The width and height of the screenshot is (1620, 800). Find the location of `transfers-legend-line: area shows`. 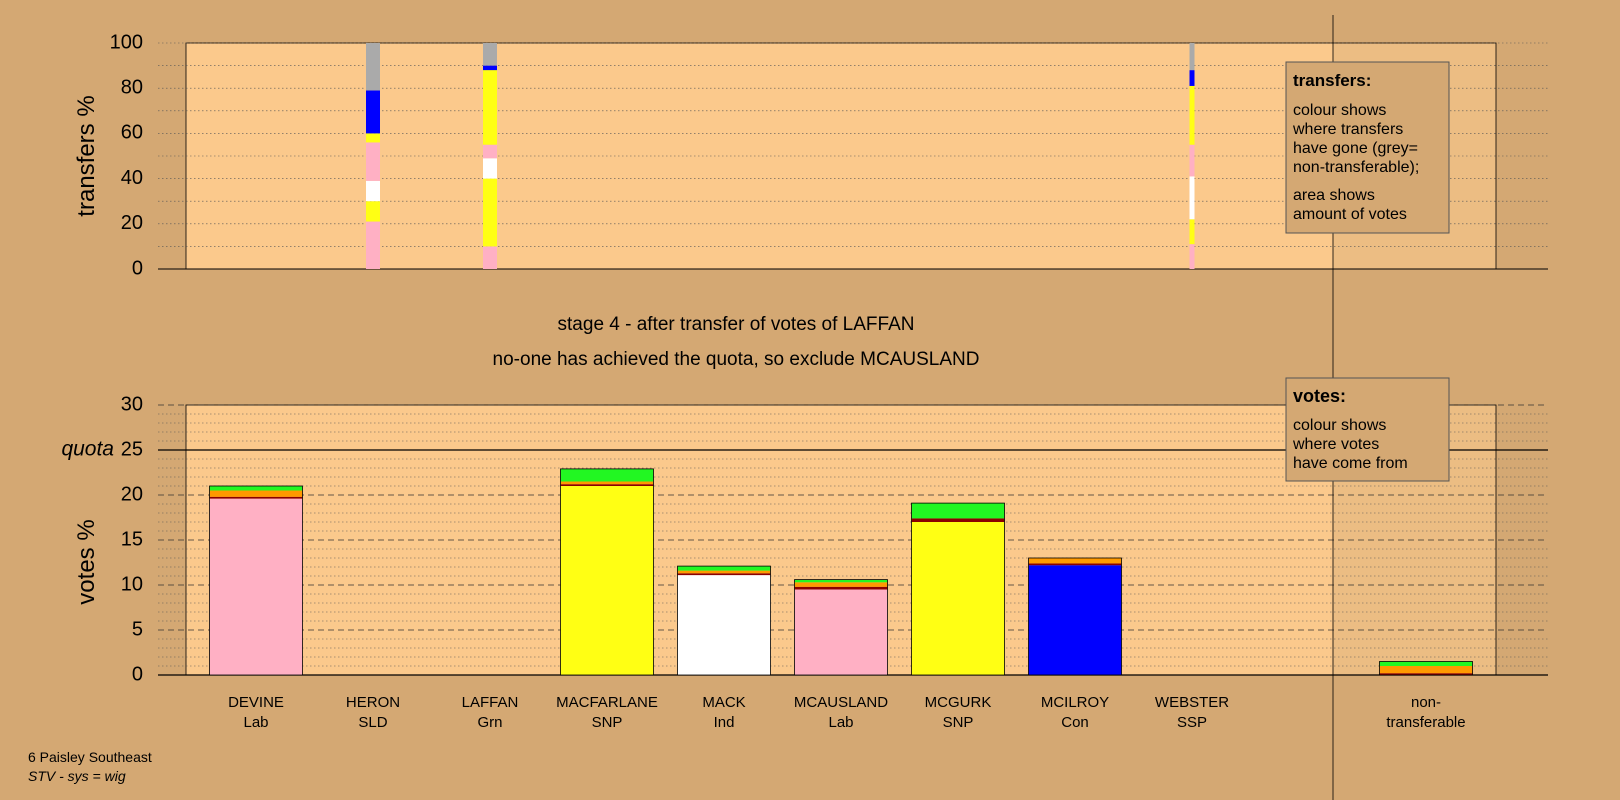

transfers-legend-line: area shows is located at coordinates (1334, 195).